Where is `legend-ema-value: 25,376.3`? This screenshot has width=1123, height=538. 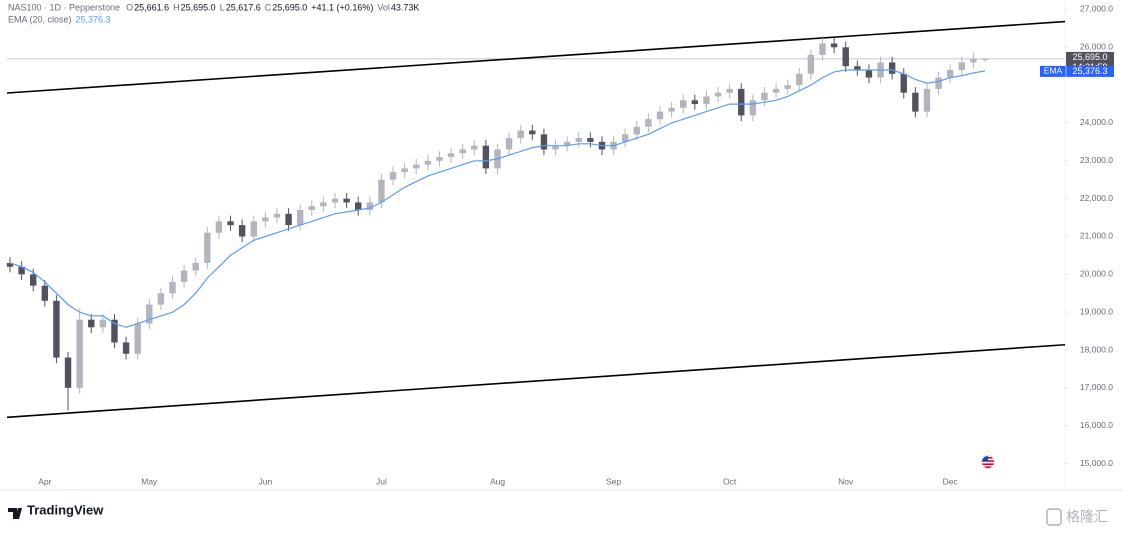
legend-ema-value: 25,376.3 is located at coordinates (93, 19).